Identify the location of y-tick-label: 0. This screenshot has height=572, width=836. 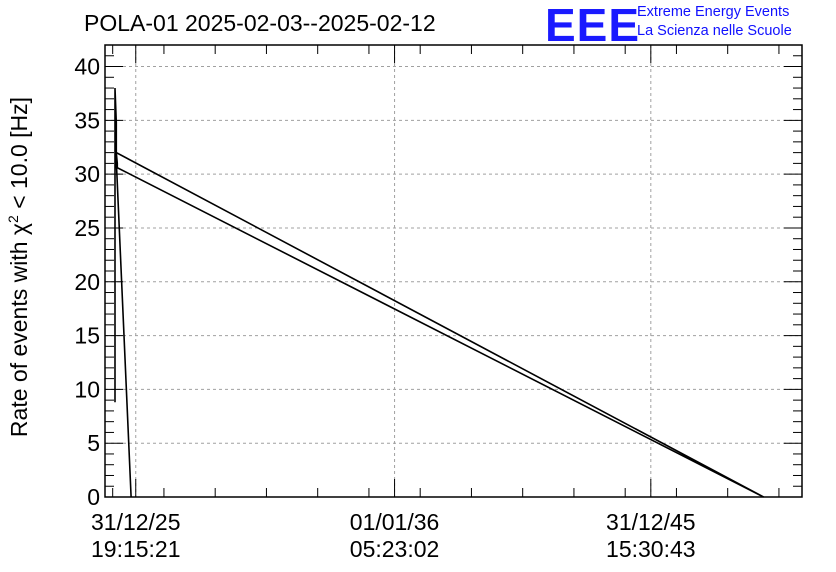
(93, 497).